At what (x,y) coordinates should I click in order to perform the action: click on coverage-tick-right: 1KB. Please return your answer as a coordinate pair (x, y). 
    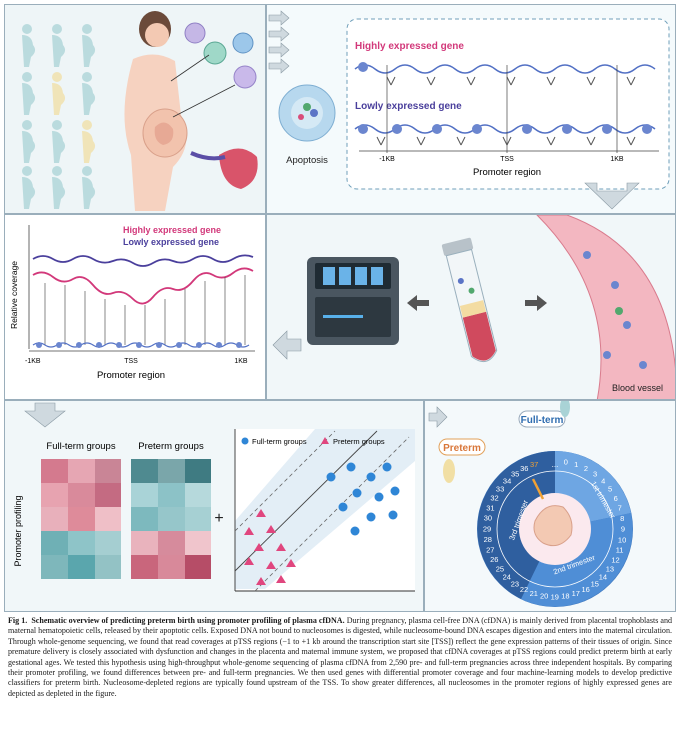
    Looking at the image, I should click on (241, 361).